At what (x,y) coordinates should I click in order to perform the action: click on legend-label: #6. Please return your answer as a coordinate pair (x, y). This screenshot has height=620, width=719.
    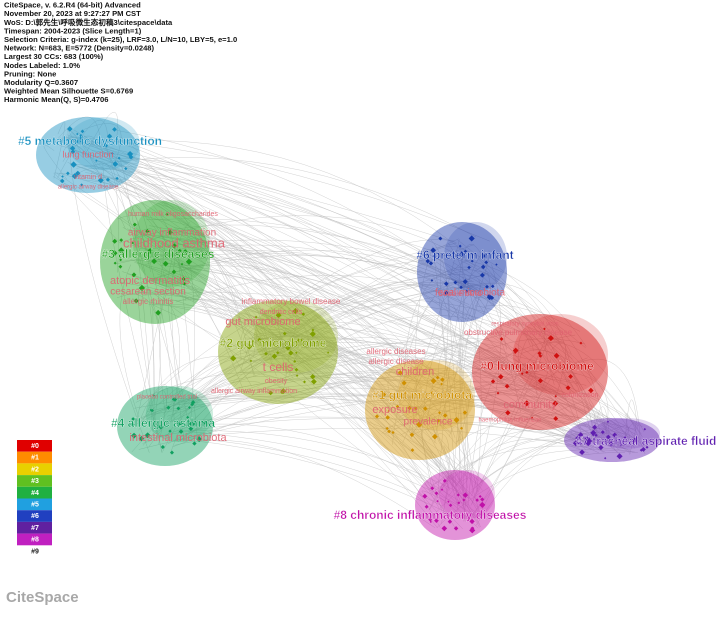
    Looking at the image, I should click on (35, 516).